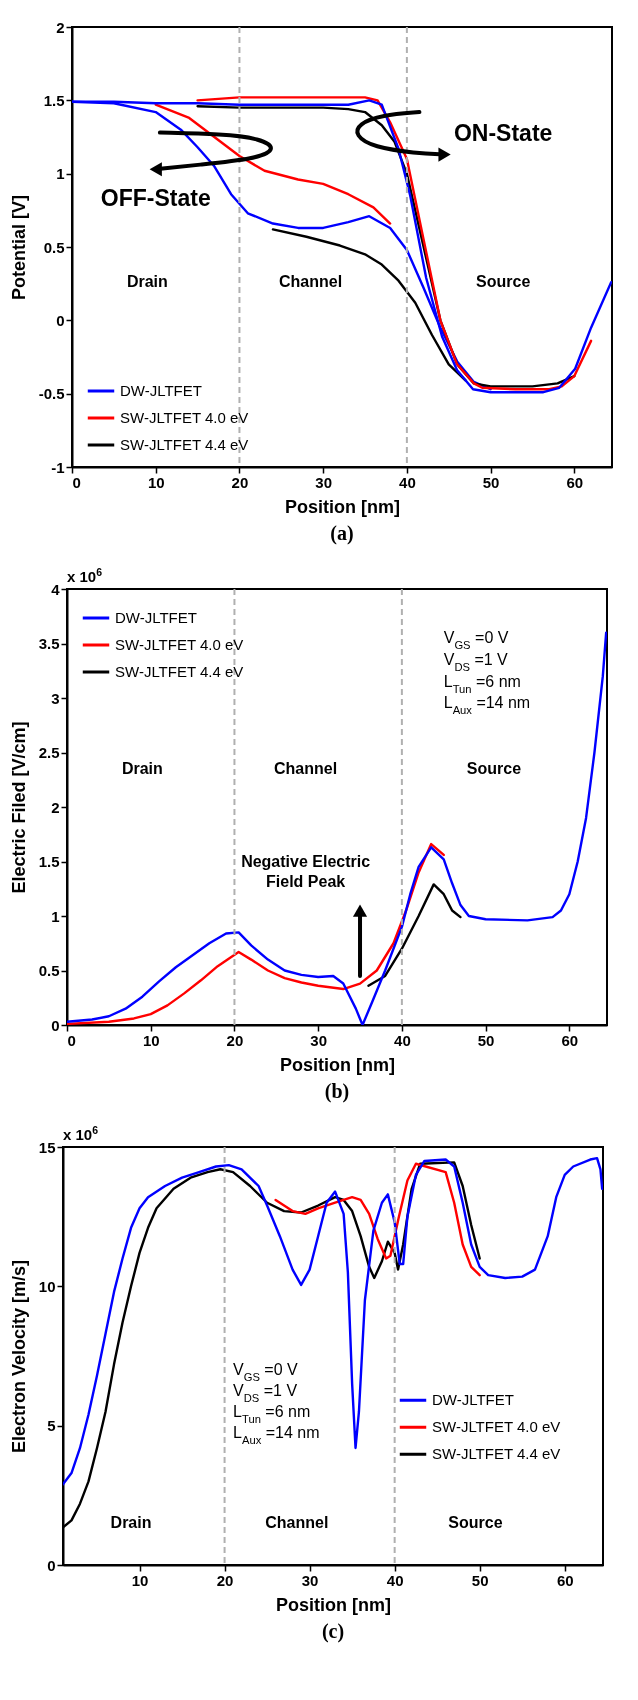  Describe the element at coordinates (342, 533) in the screenshot. I see `text: (a)` at that location.